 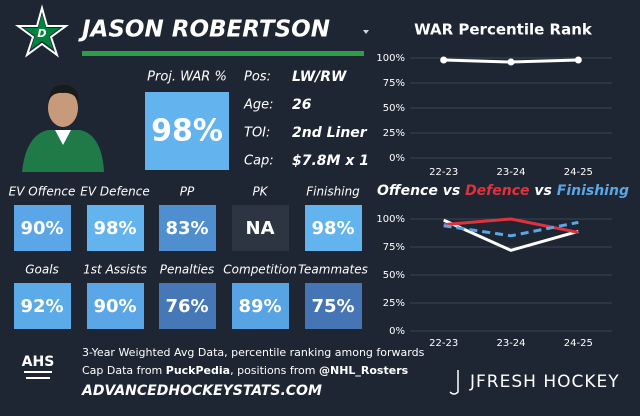 I want to click on proj-value: 98%, so click(x=187, y=131).